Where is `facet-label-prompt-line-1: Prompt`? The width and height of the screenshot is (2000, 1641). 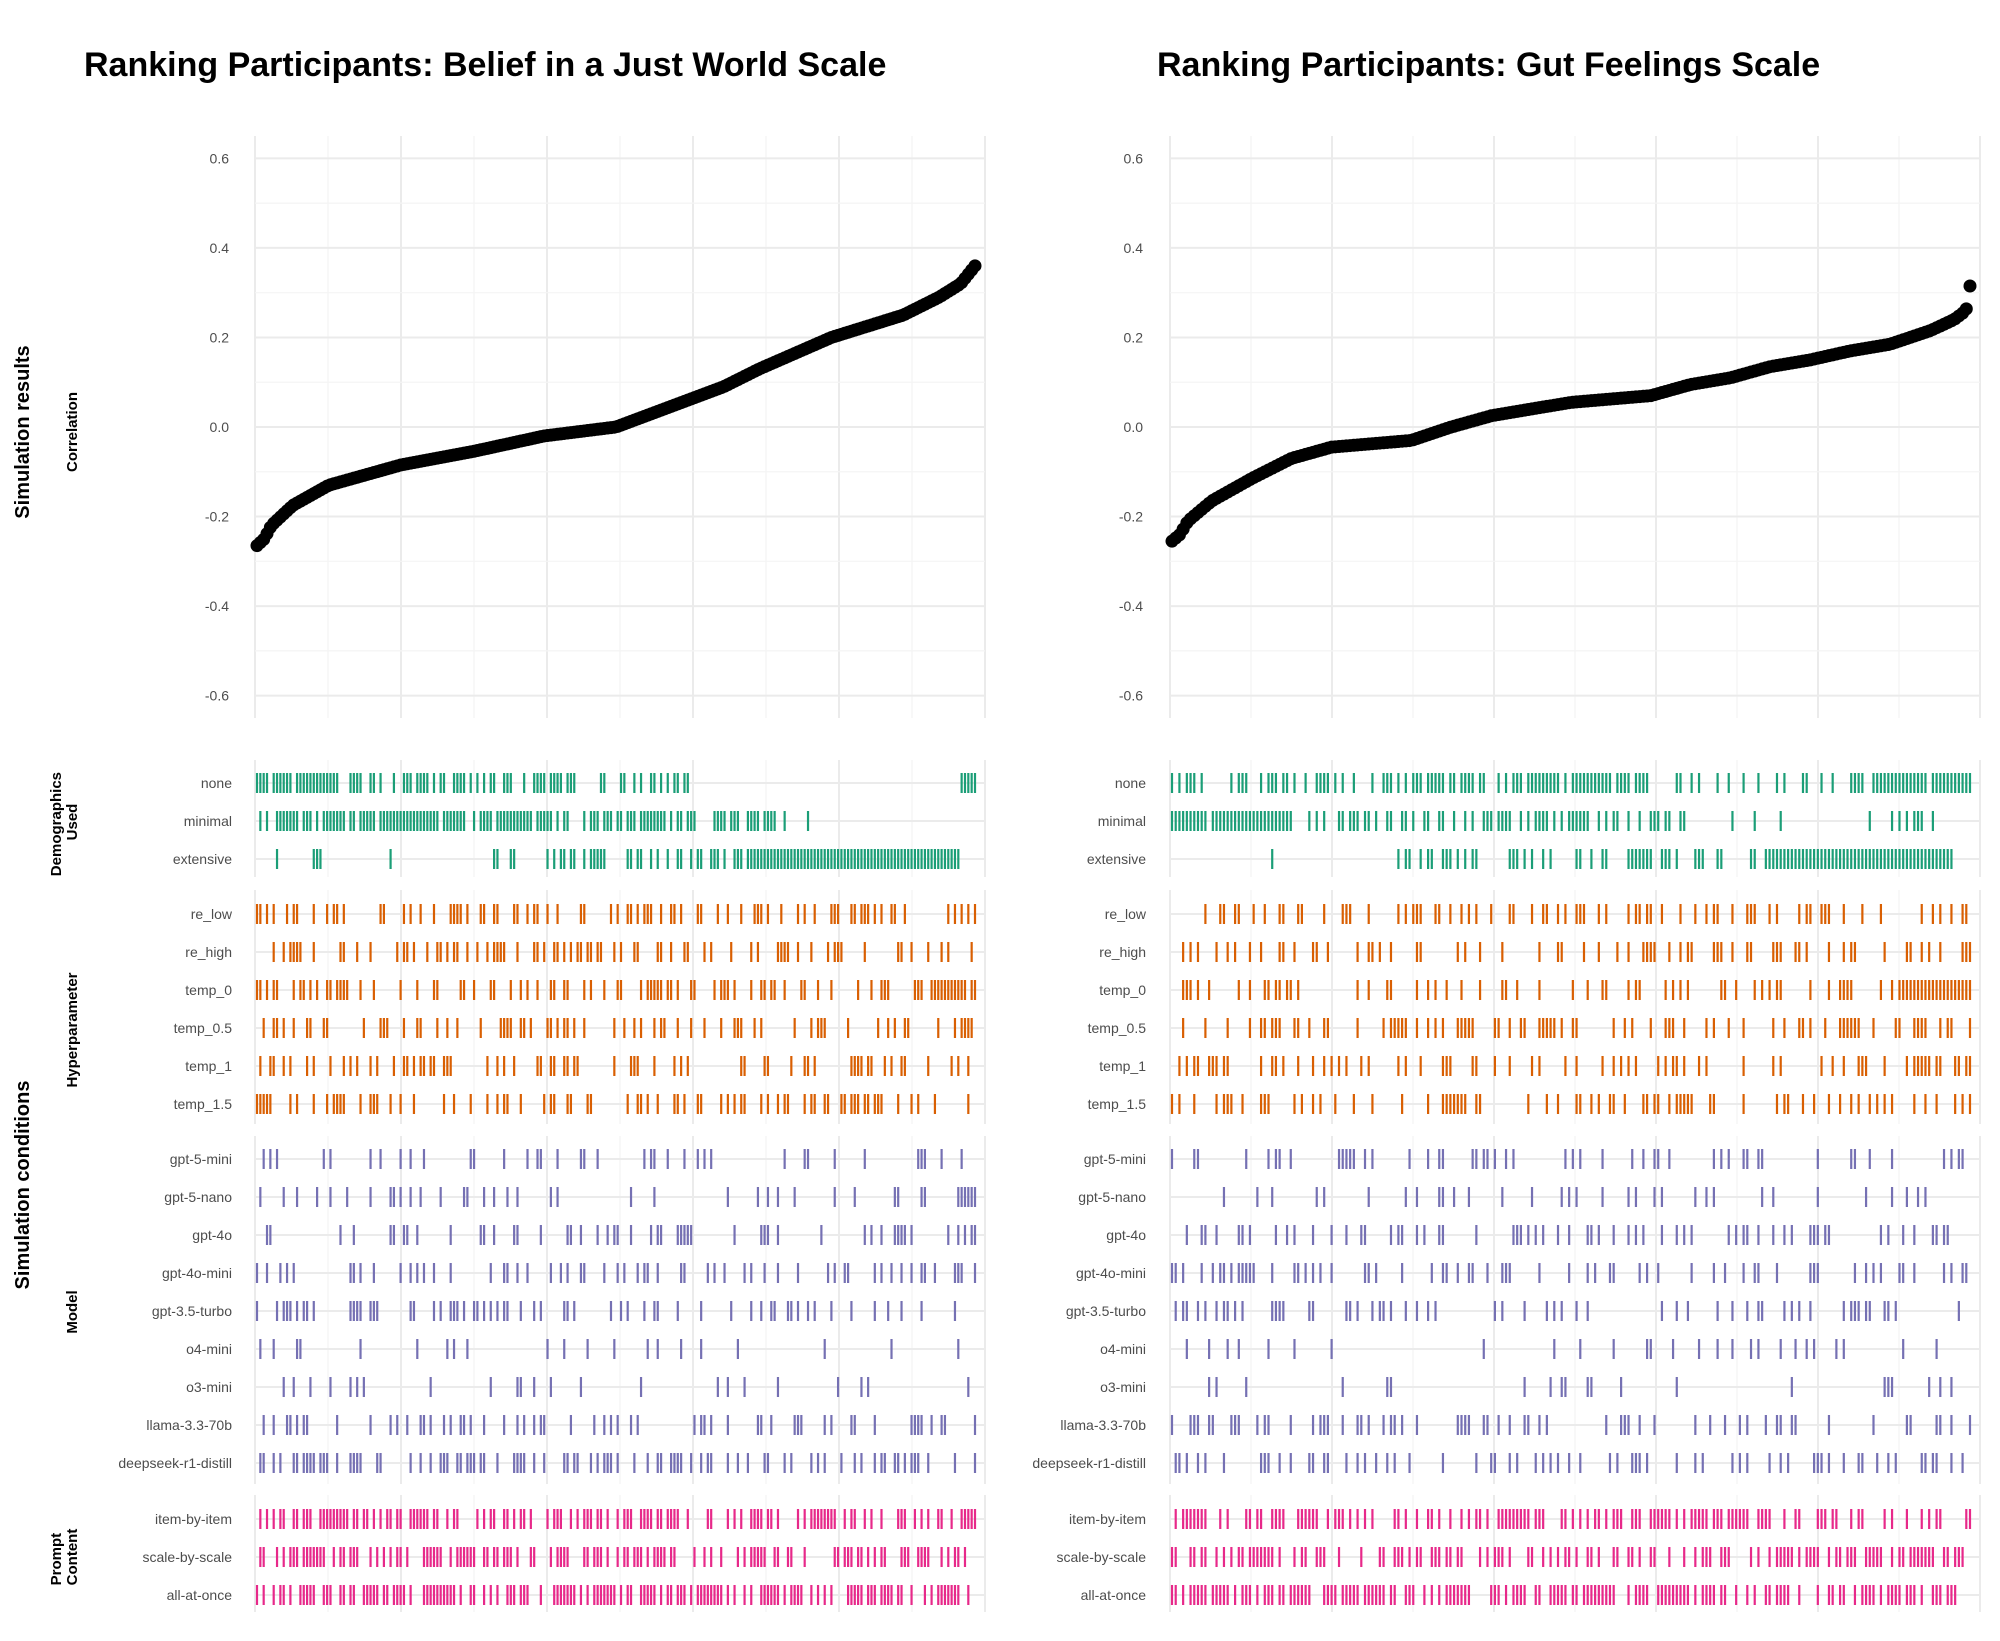 facet-label-prompt-line-1: Prompt is located at coordinates (56, 1559).